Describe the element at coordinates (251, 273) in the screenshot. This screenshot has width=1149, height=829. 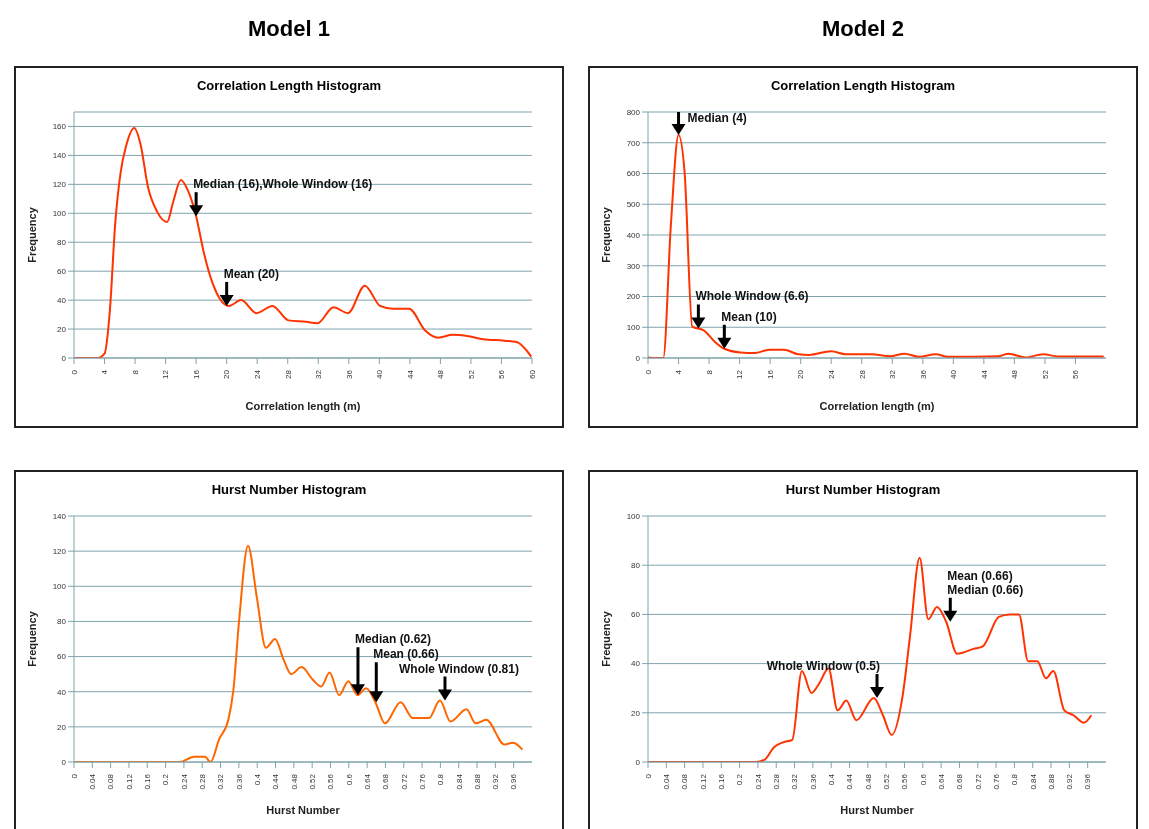
I see `annotation: Mean (20)` at that location.